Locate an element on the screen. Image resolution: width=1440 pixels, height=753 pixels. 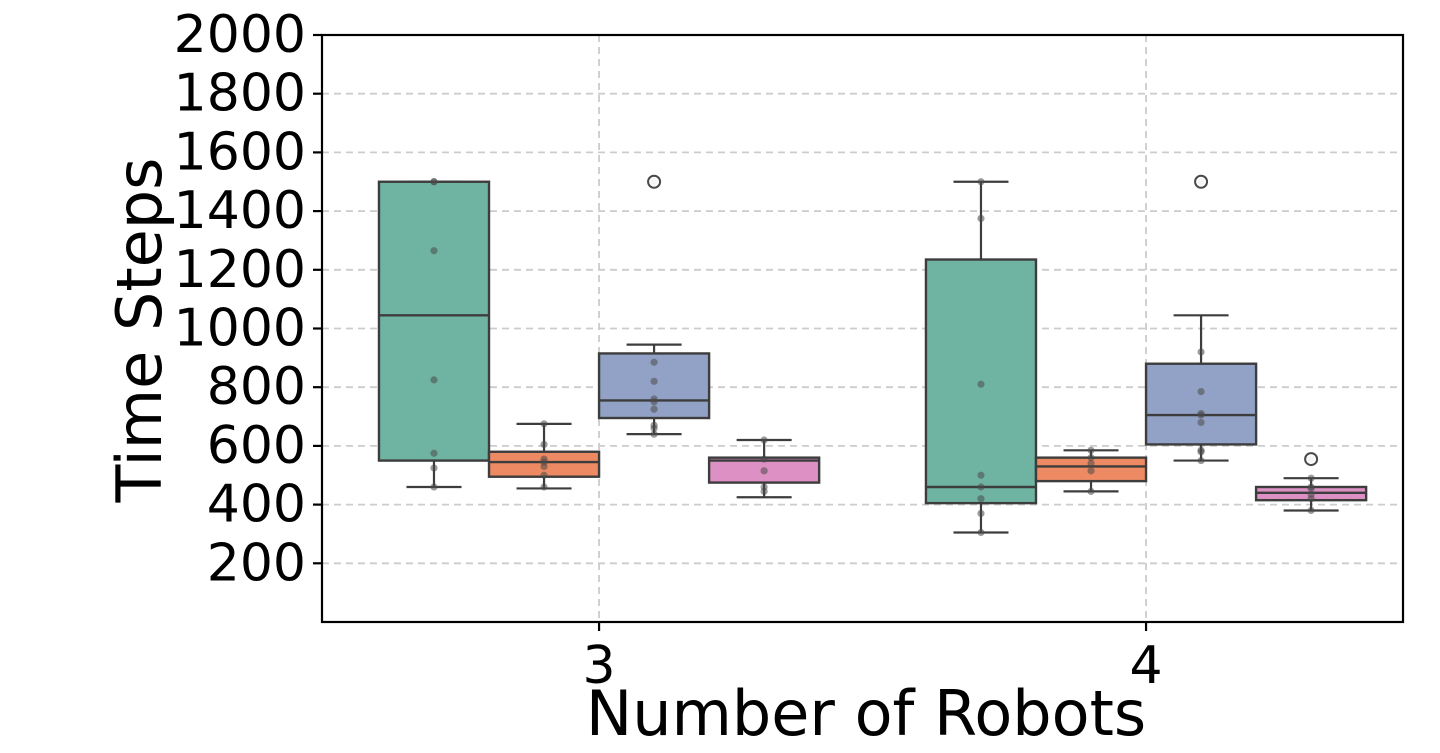
ytick-label-1200: 1200 is located at coordinates (240, 270).